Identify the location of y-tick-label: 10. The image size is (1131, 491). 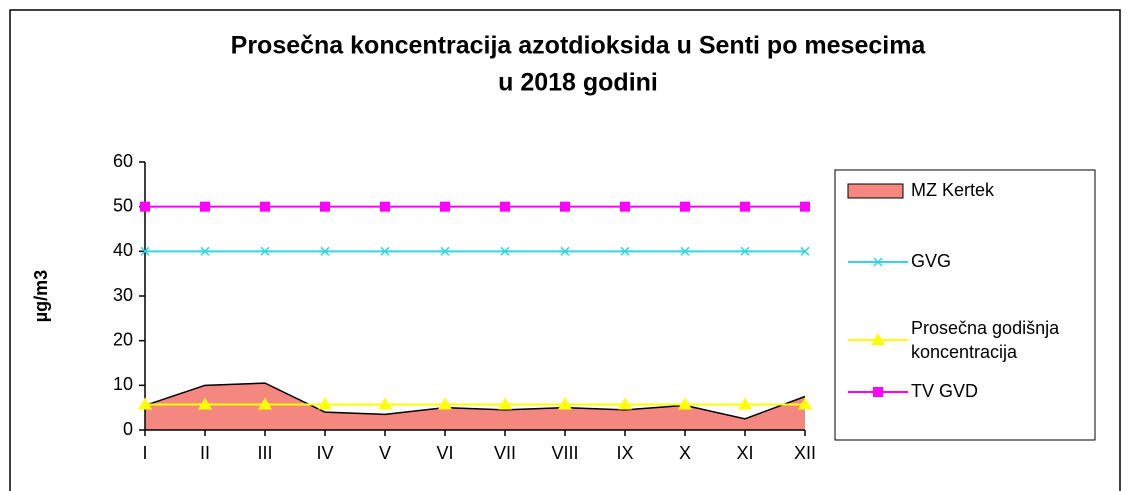
(123, 384).